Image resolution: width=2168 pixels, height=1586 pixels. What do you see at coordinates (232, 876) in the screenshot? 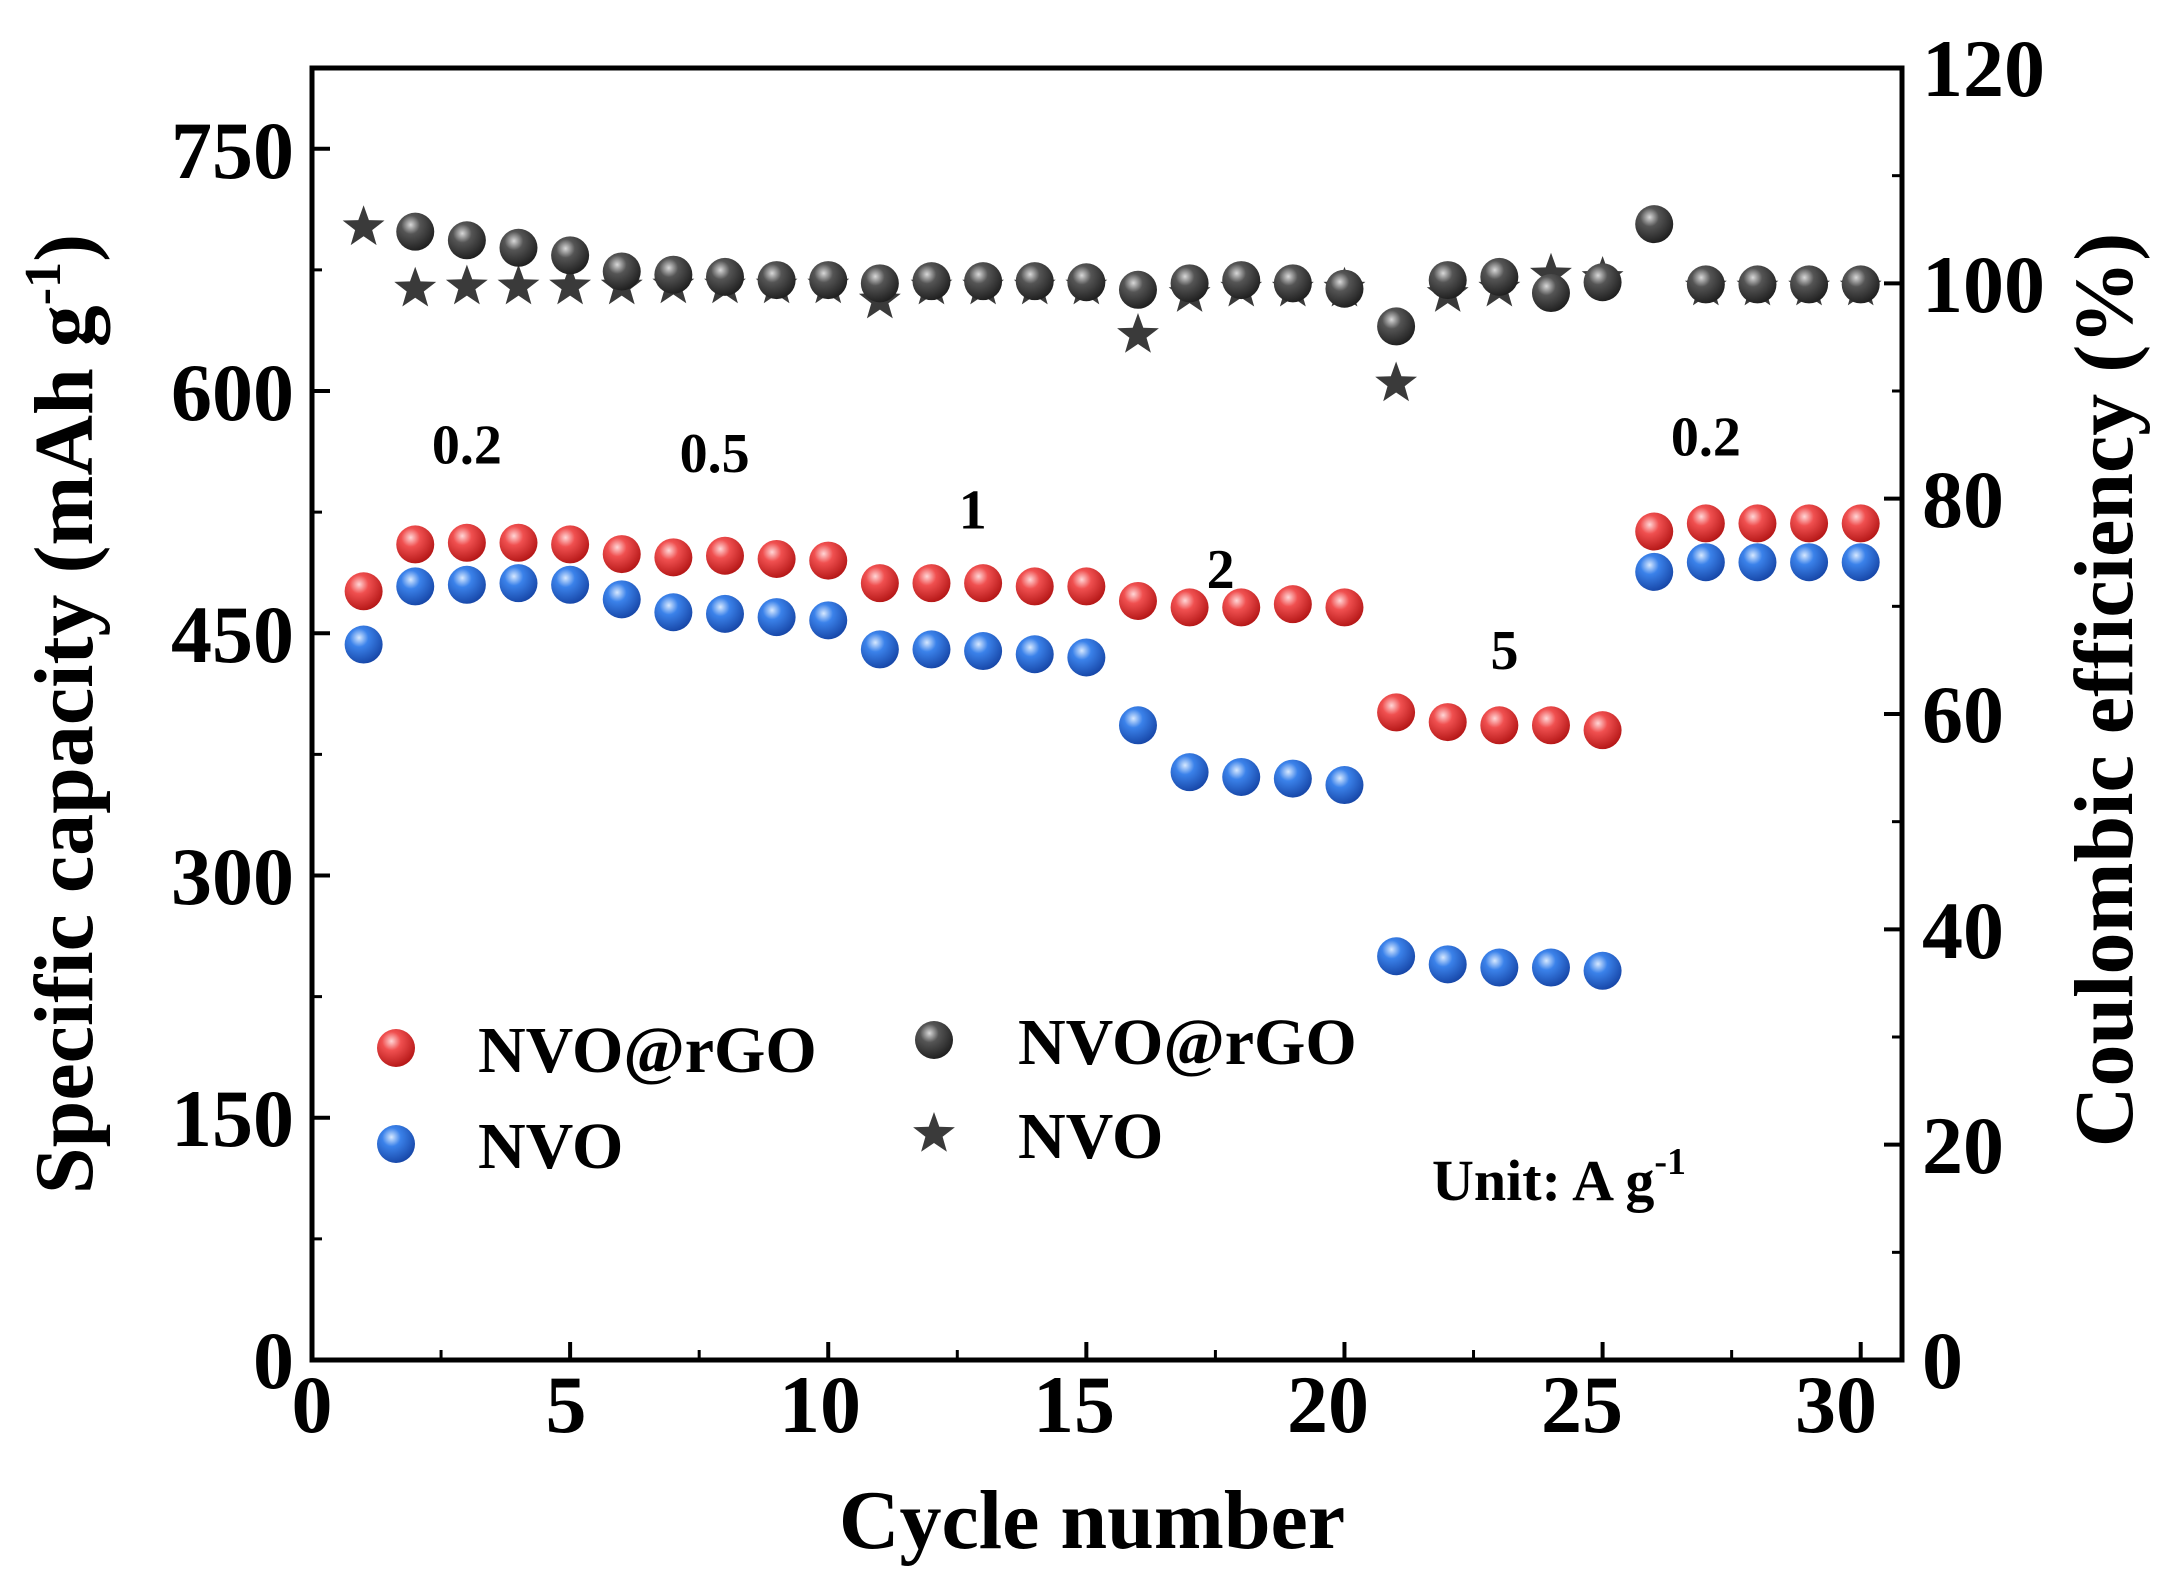
I see `y-left-tick-label: 300` at bounding box center [232, 876].